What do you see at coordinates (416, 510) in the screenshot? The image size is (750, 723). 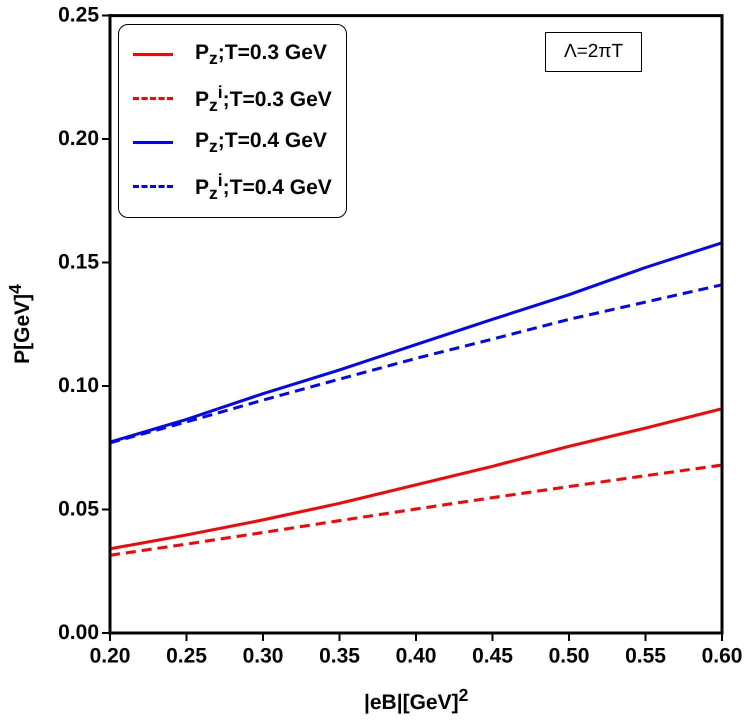 I see `line-series` at bounding box center [416, 510].